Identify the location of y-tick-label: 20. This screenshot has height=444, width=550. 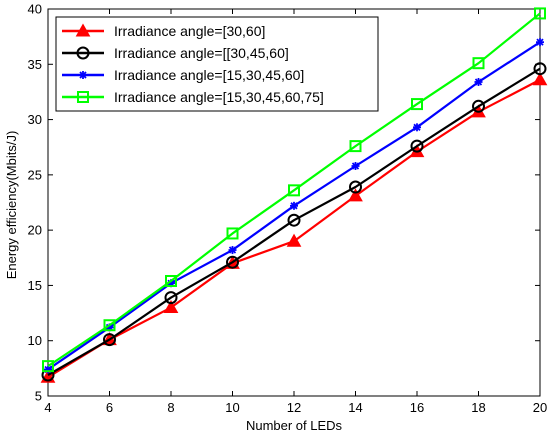
(35, 230).